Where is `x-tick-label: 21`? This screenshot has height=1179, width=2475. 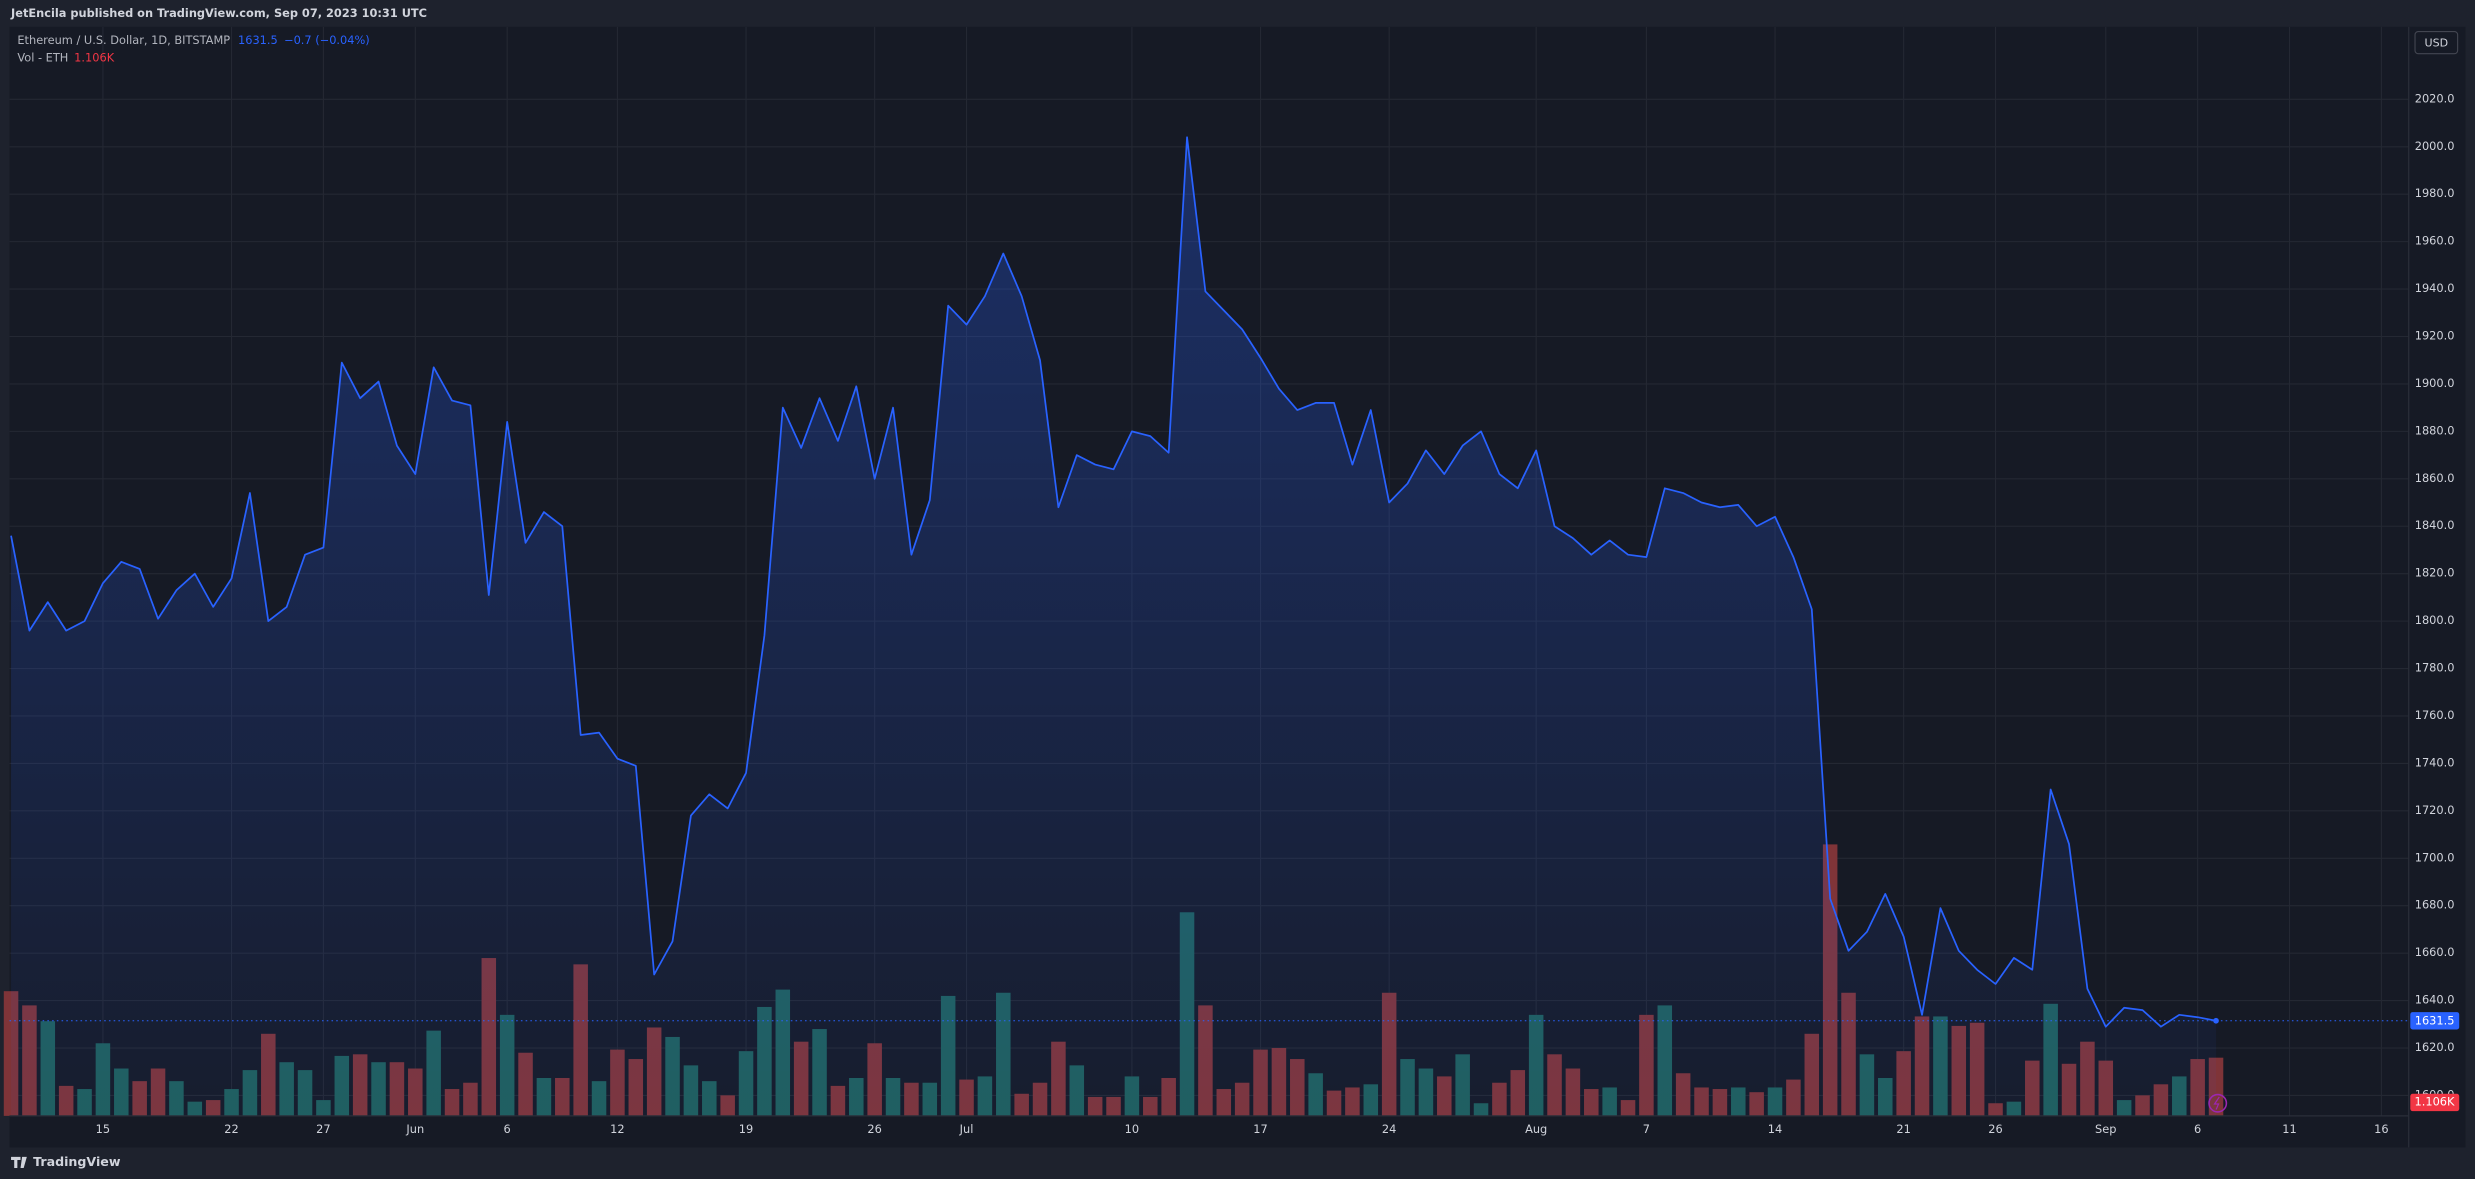 x-tick-label: 21 is located at coordinates (1903, 1129).